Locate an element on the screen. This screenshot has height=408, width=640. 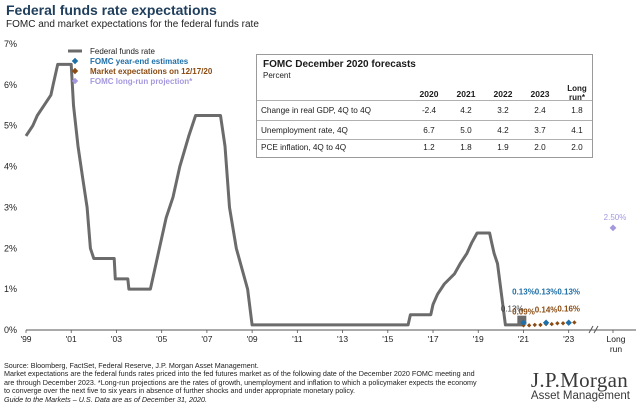
table-cell: 6.7 is located at coordinates (429, 130).